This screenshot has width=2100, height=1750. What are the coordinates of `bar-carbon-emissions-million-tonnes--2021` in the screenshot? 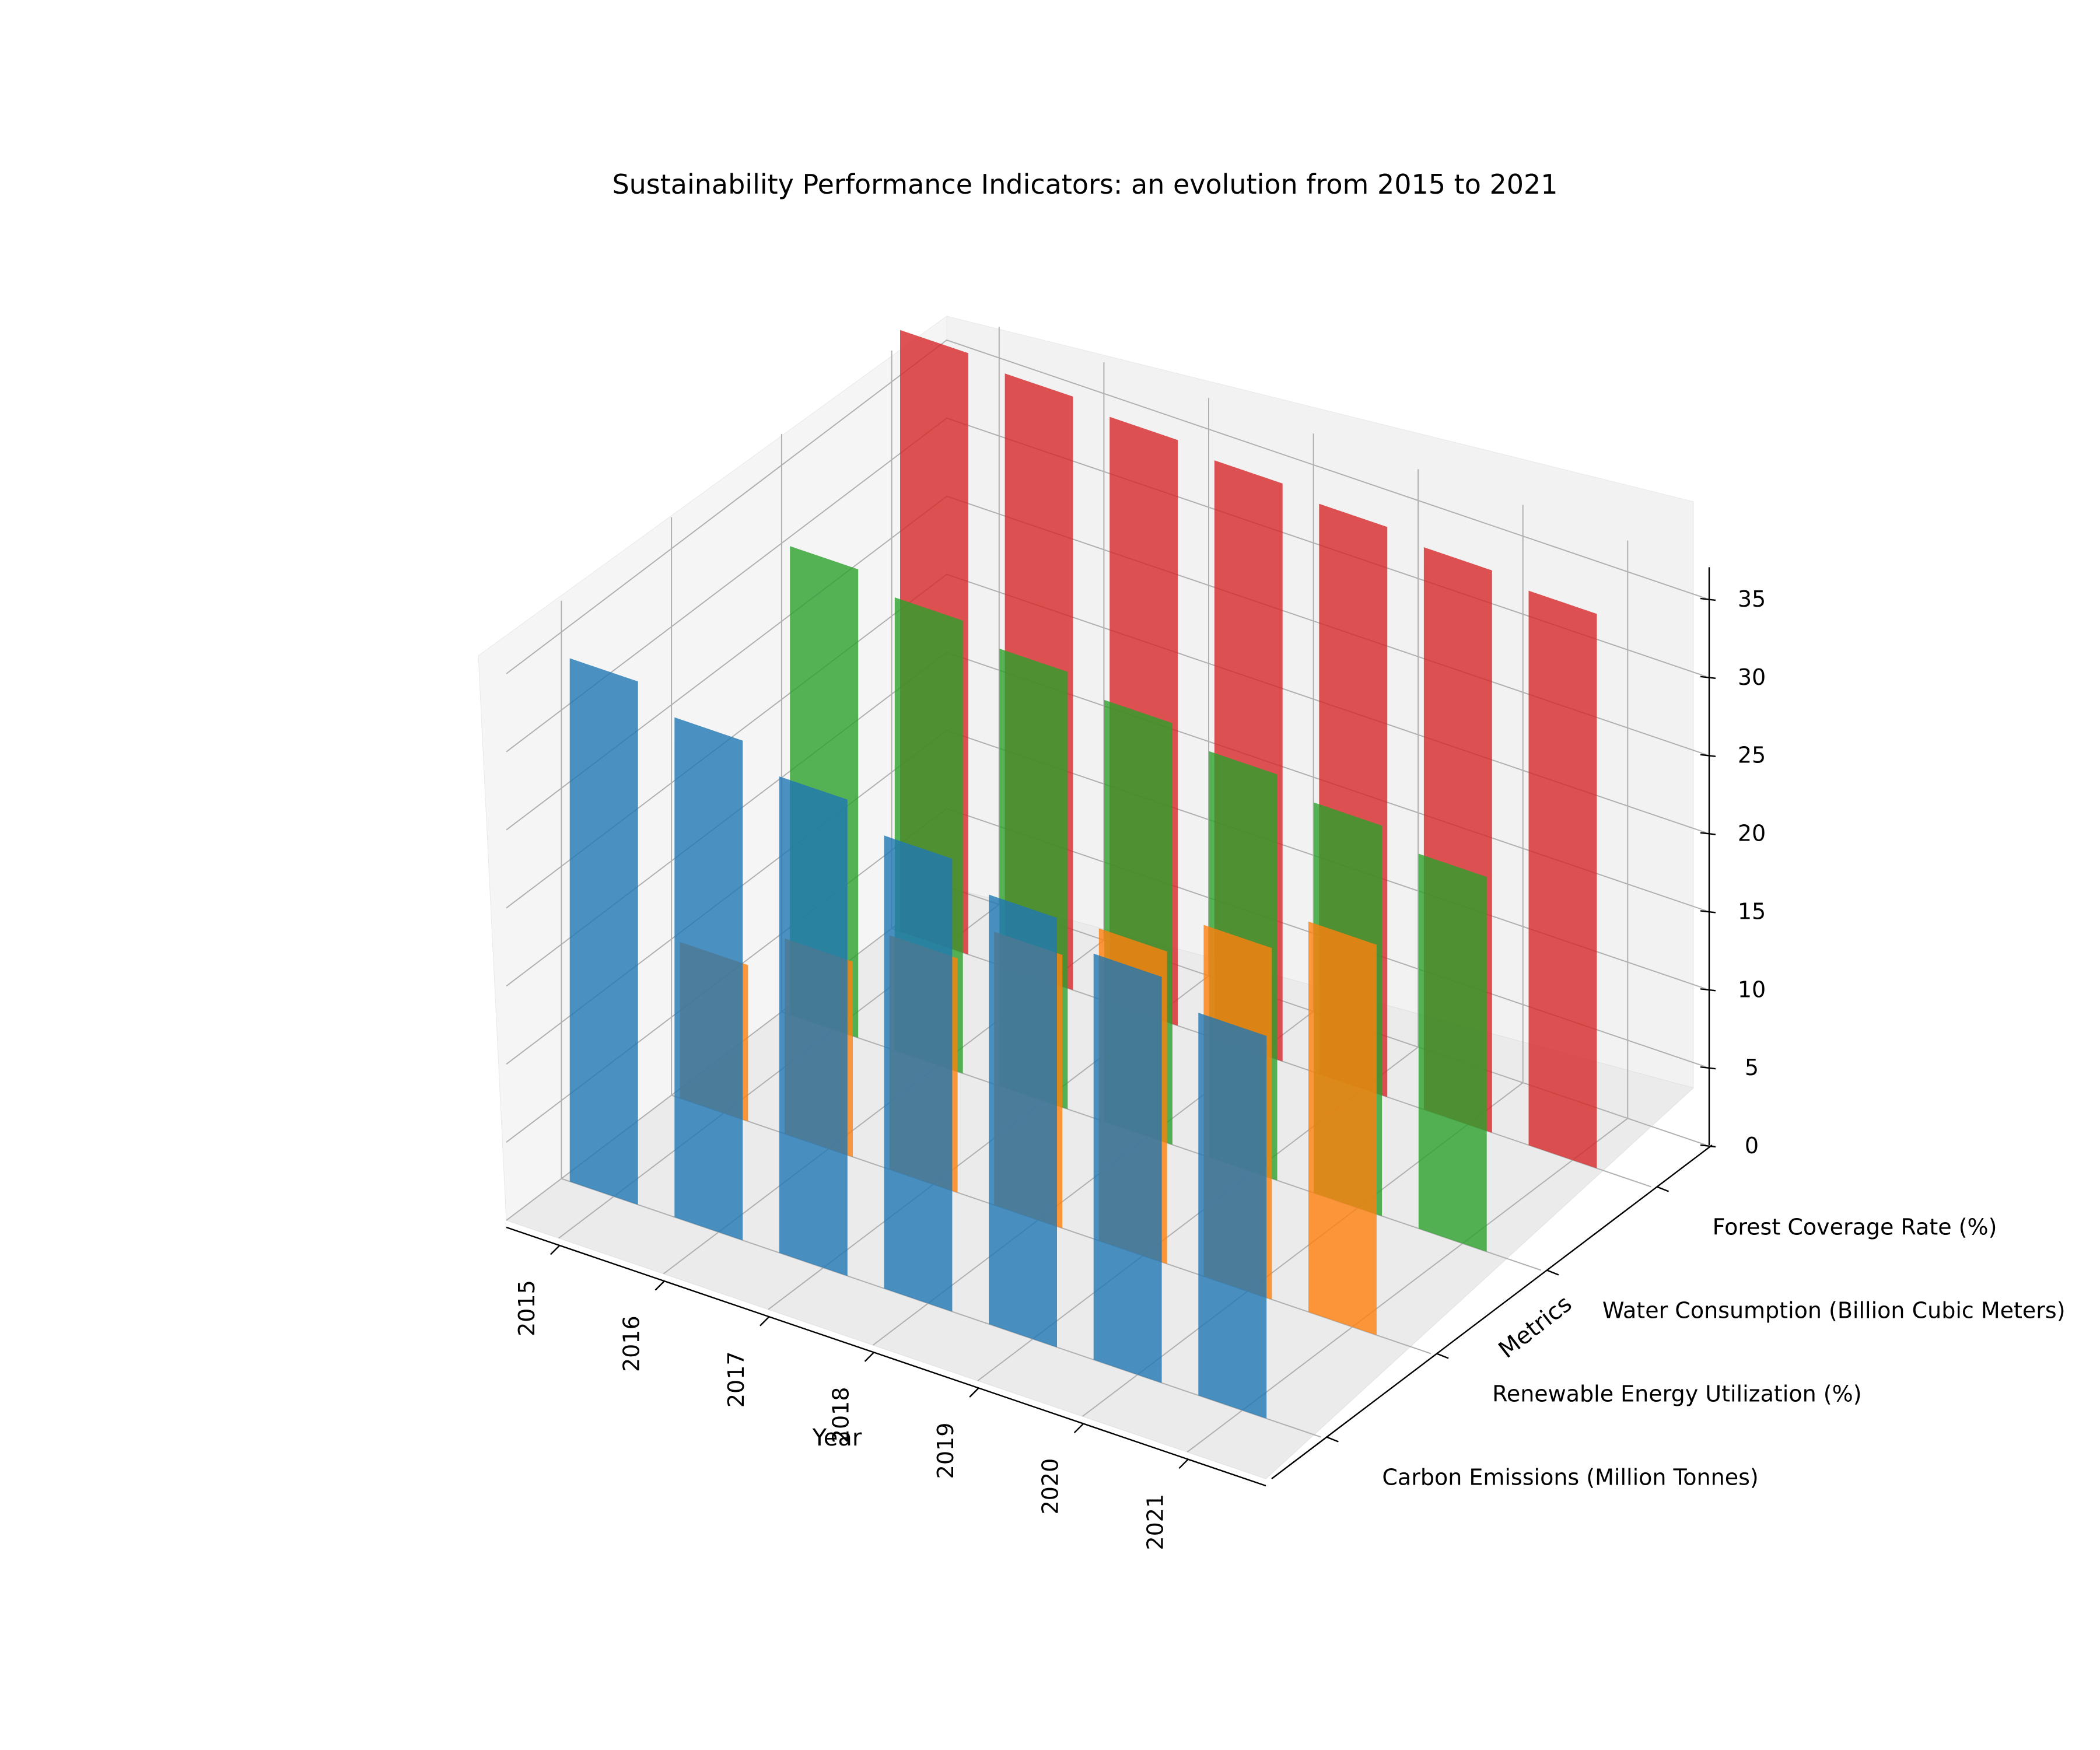 It's located at (1232, 1216).